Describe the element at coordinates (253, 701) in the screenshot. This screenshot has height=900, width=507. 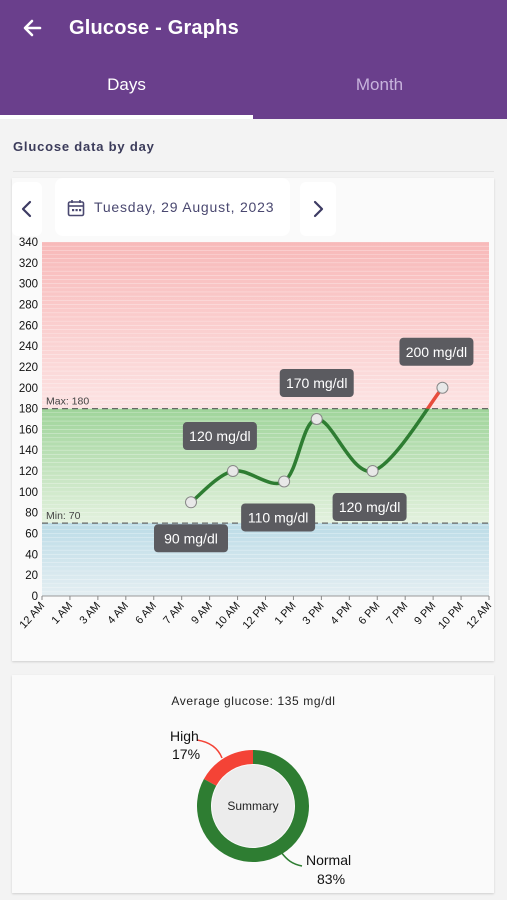
I see `average-glucose-text: Average glucose: 135 mg/dl` at that location.